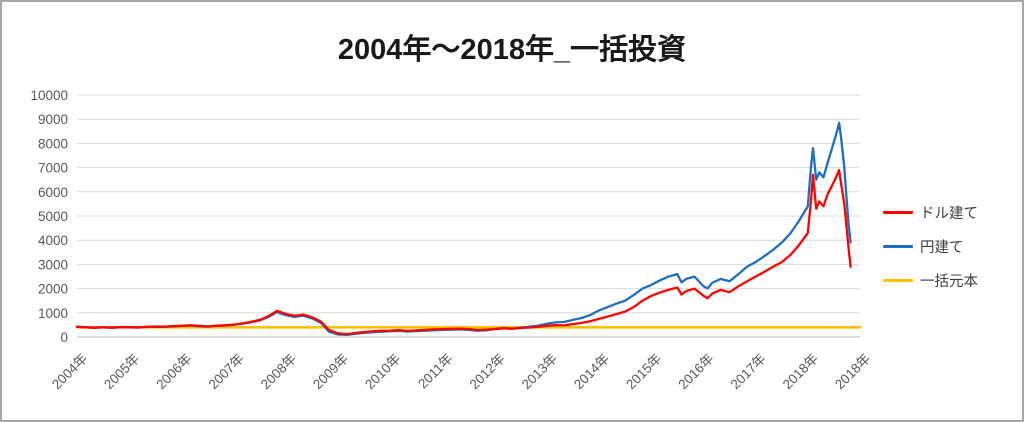 The width and height of the screenshot is (1024, 422). I want to click on y-tick-label: 6000, so click(53, 192).